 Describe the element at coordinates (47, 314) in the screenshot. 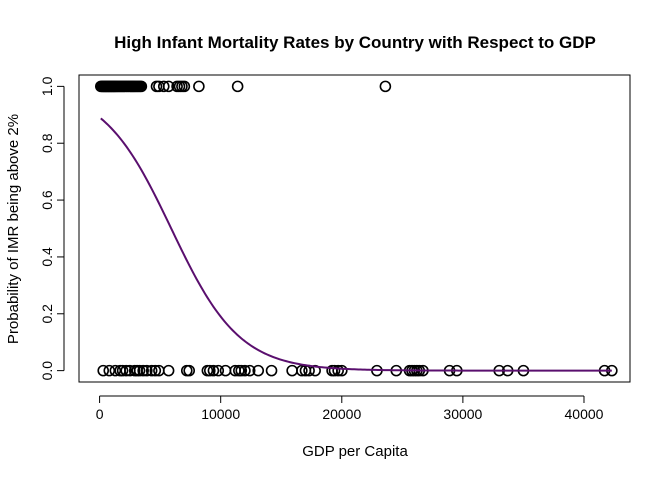

I see `y-tick-label: 0.2` at that location.